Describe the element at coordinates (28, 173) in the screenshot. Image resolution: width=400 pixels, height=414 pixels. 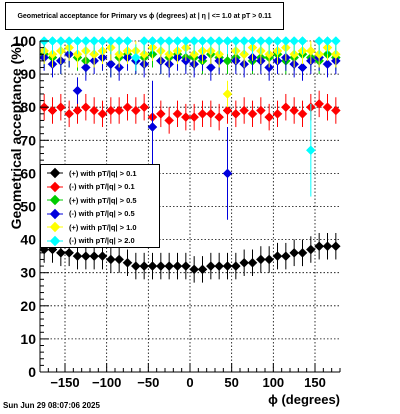
I see `y-tick-label: 60` at that location.